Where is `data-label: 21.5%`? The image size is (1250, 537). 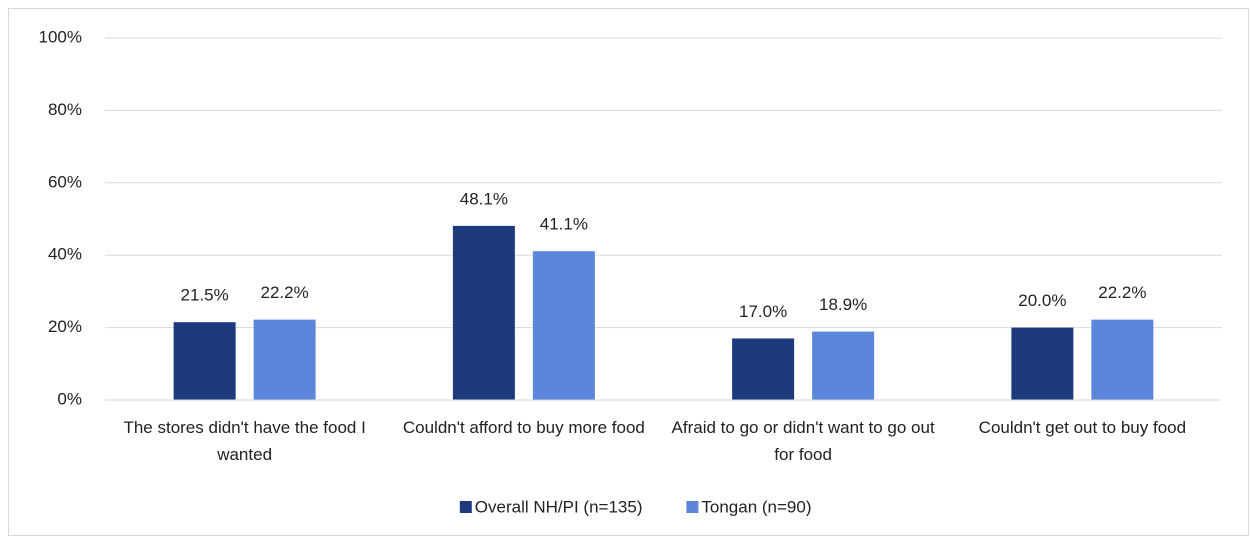 data-label: 21.5% is located at coordinates (205, 295).